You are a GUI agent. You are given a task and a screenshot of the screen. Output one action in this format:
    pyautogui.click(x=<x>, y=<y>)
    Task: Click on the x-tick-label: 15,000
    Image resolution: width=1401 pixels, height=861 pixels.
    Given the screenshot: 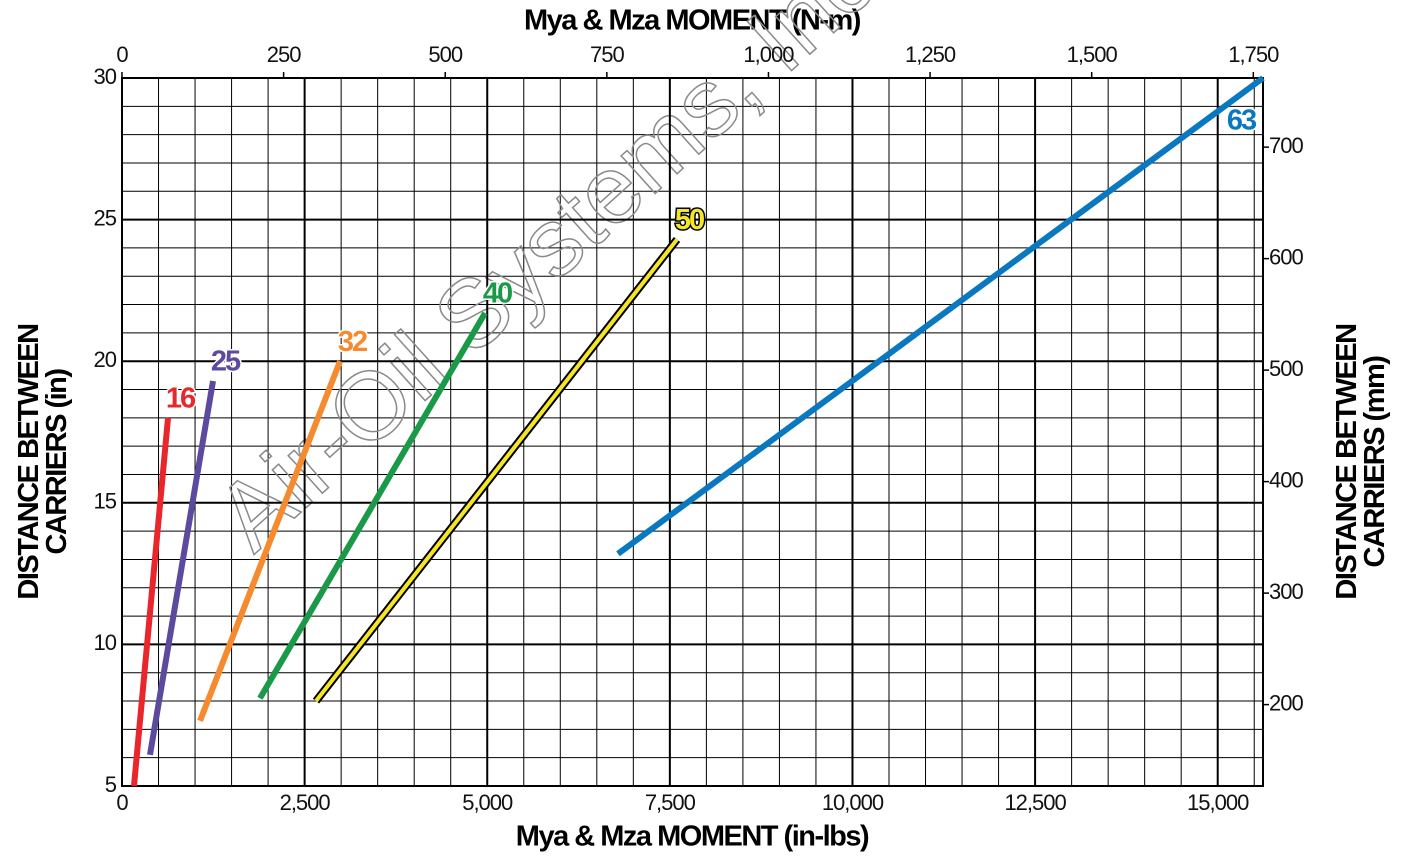 What is the action you would take?
    pyautogui.click(x=1218, y=802)
    